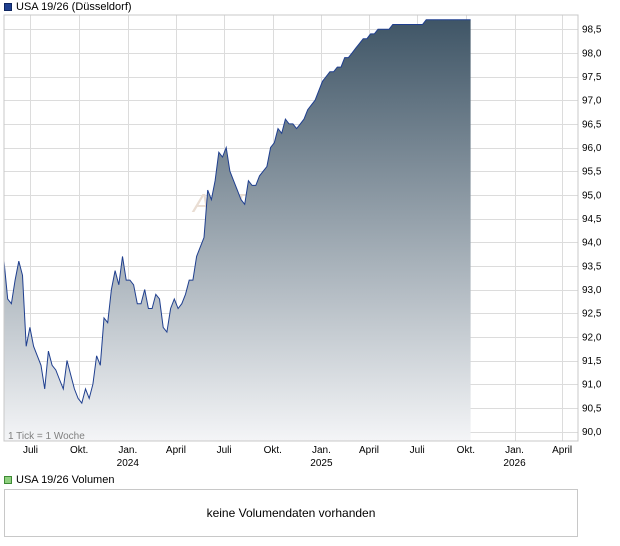 The image size is (620, 546). I want to click on y-tick-label: 97,5, so click(592, 77).